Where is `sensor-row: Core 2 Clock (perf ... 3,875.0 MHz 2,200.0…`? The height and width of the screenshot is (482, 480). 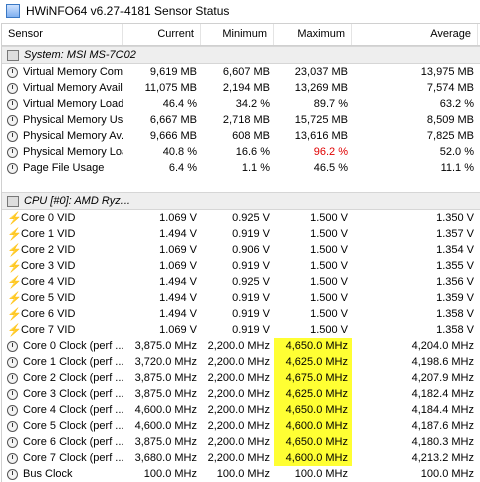 sensor-row: Core 2 Clock (perf ... 3,875.0 MHz 2,200.0… is located at coordinates (241, 378).